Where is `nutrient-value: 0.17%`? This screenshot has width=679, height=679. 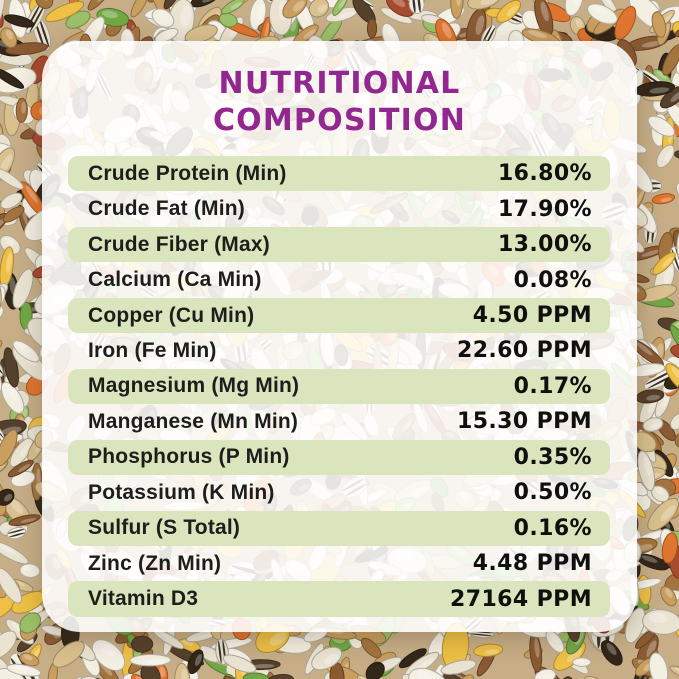 nutrient-value: 0.17% is located at coordinates (552, 386).